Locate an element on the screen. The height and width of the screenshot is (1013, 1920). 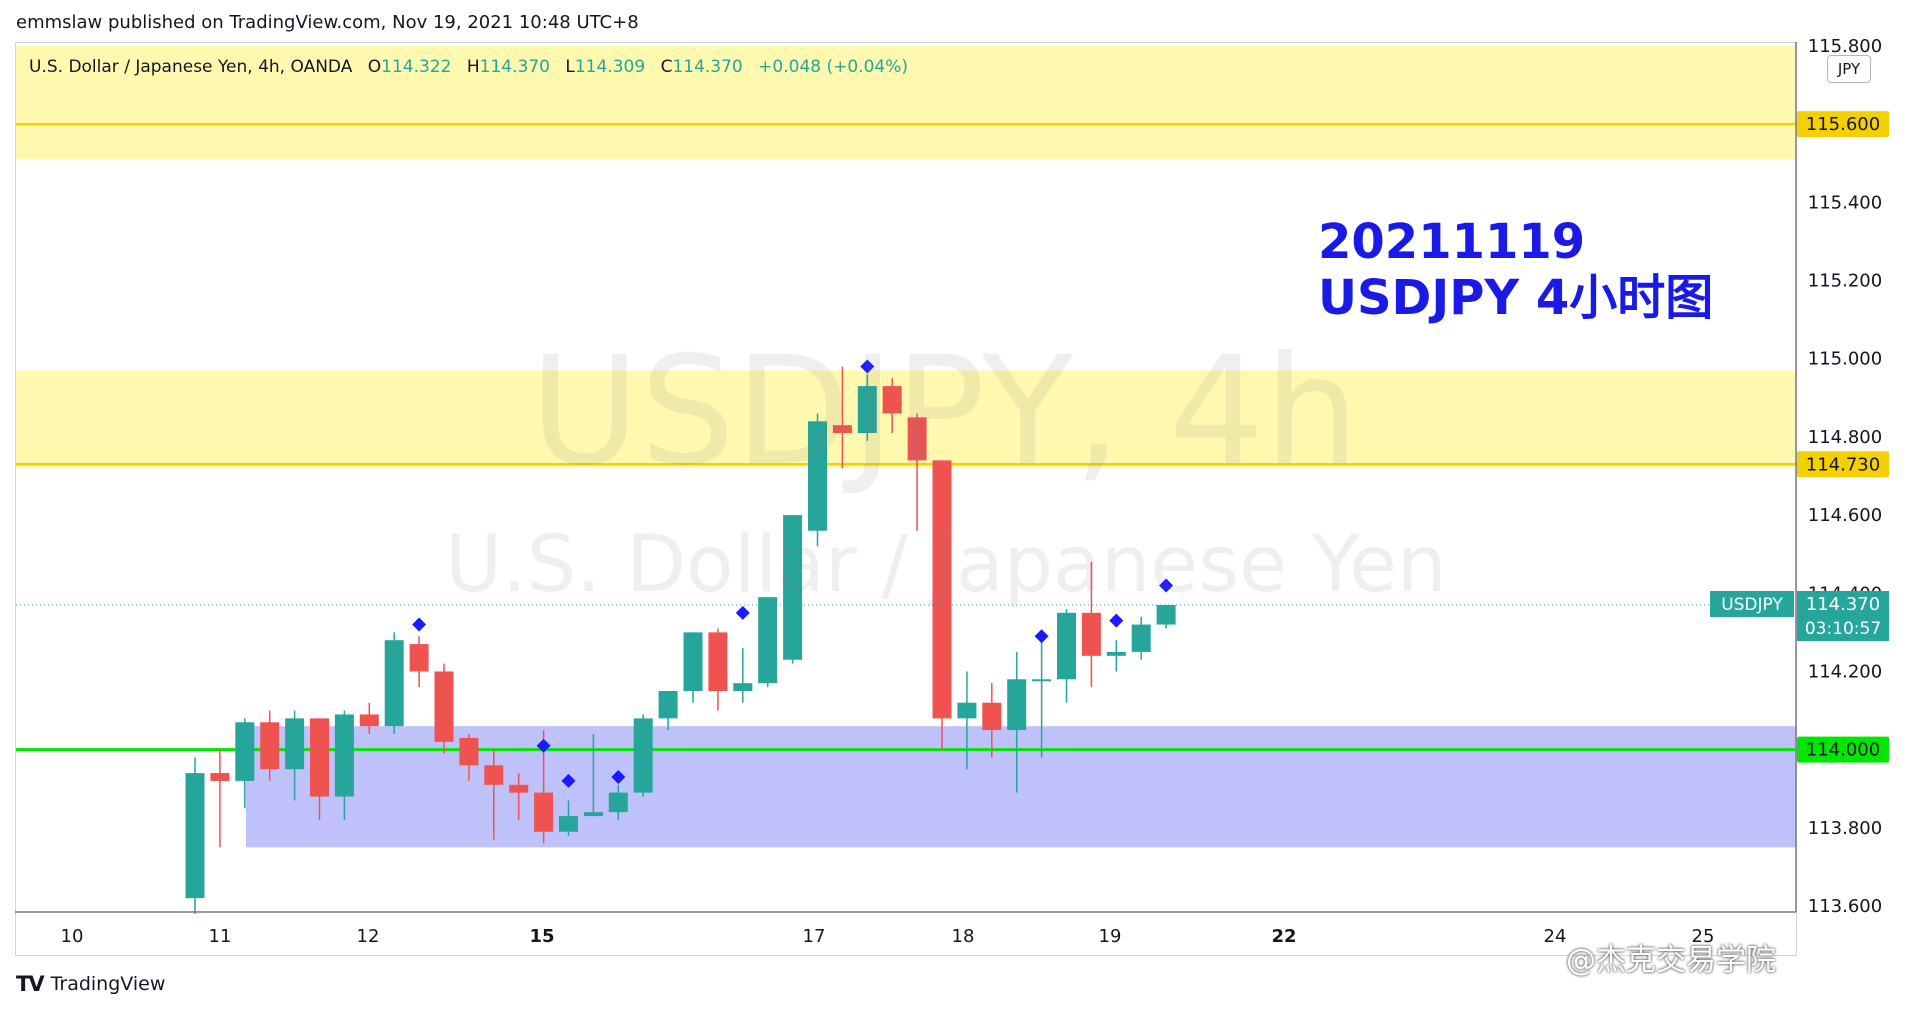
annotation-title: USDJPY 4小时图 is located at coordinates (1516, 298).